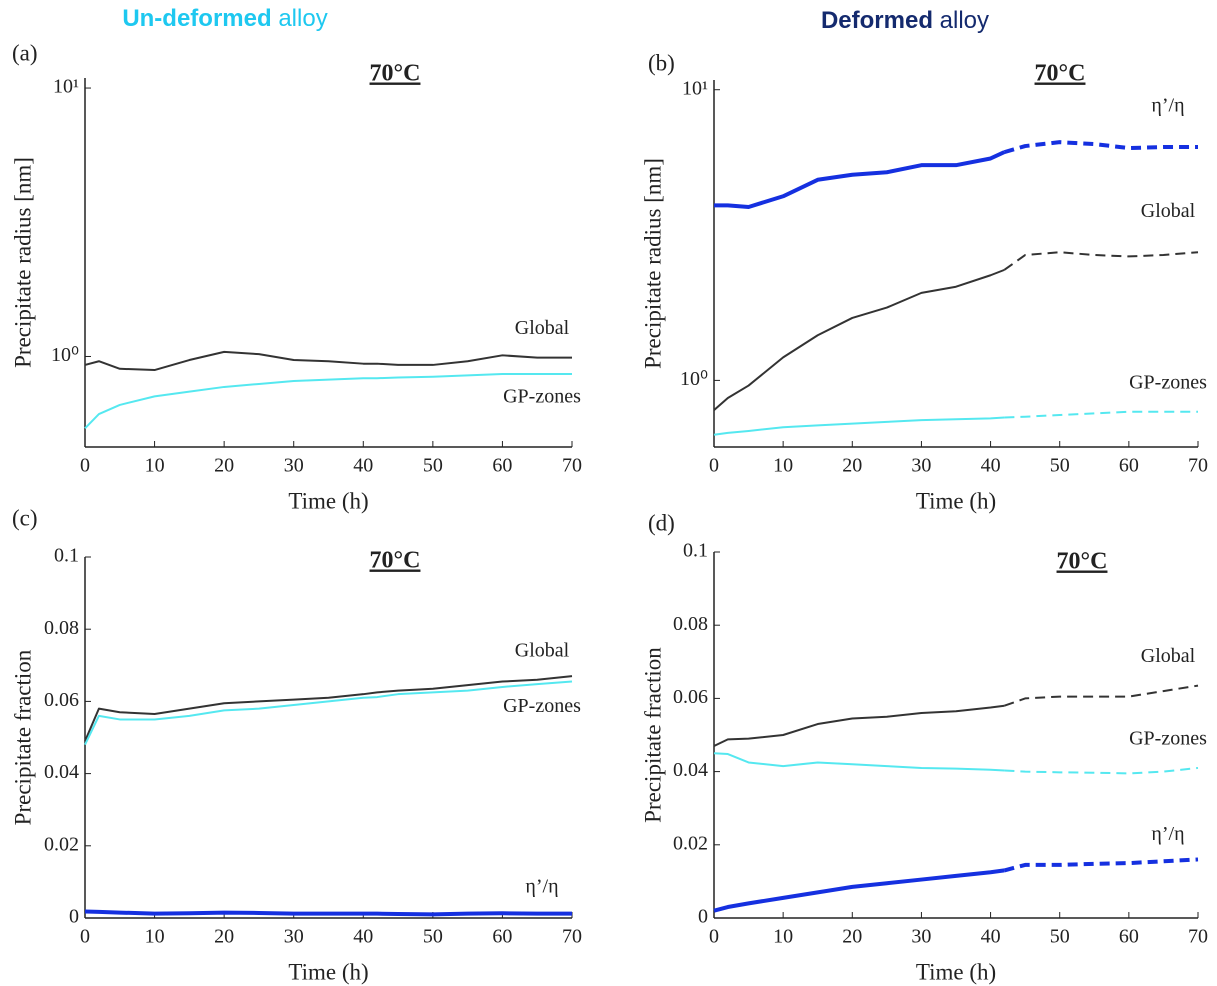 The height and width of the screenshot is (986, 1217). Describe the element at coordinates (25, 52) in the screenshot. I see `panel-label: (a)` at that location.